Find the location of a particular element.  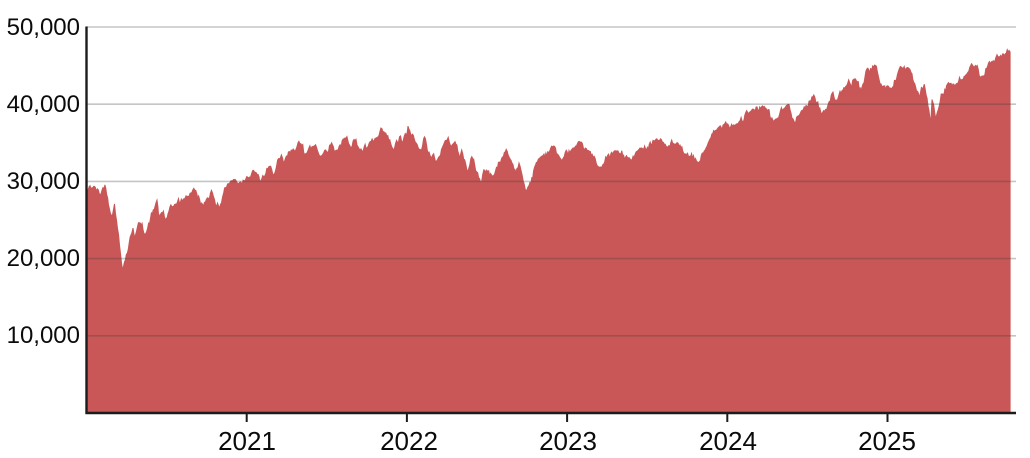

x-axis-tick-label-2024: 2024 is located at coordinates (728, 441).